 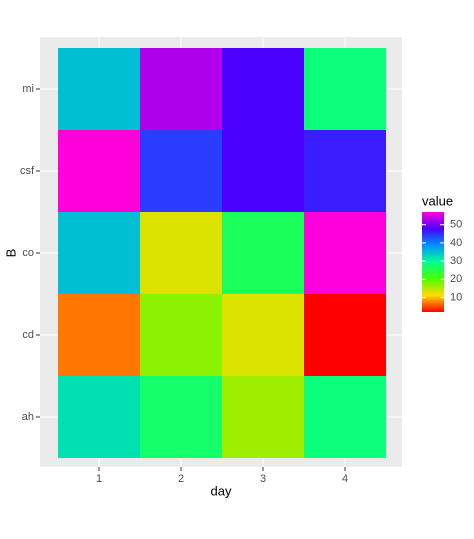 I want to click on x-tick-label: 1, so click(x=99, y=479).